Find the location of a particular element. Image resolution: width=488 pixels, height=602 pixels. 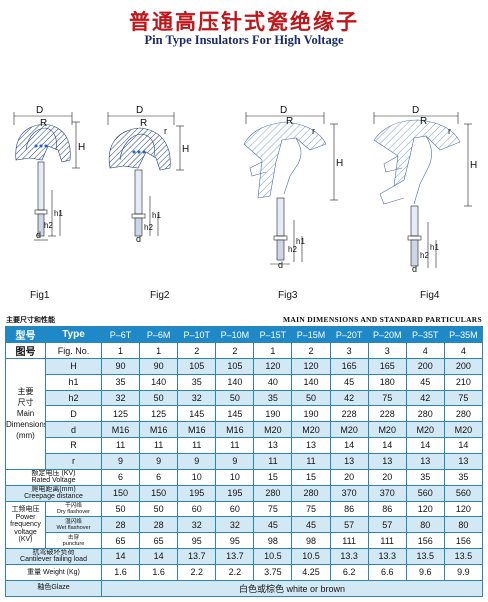

dim-value-7: 45 is located at coordinates (349, 382).